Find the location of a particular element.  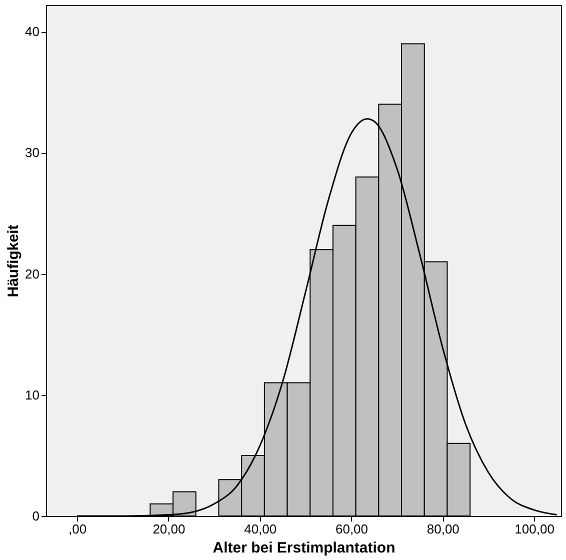

y-tick-label: 30 is located at coordinates (32, 152).